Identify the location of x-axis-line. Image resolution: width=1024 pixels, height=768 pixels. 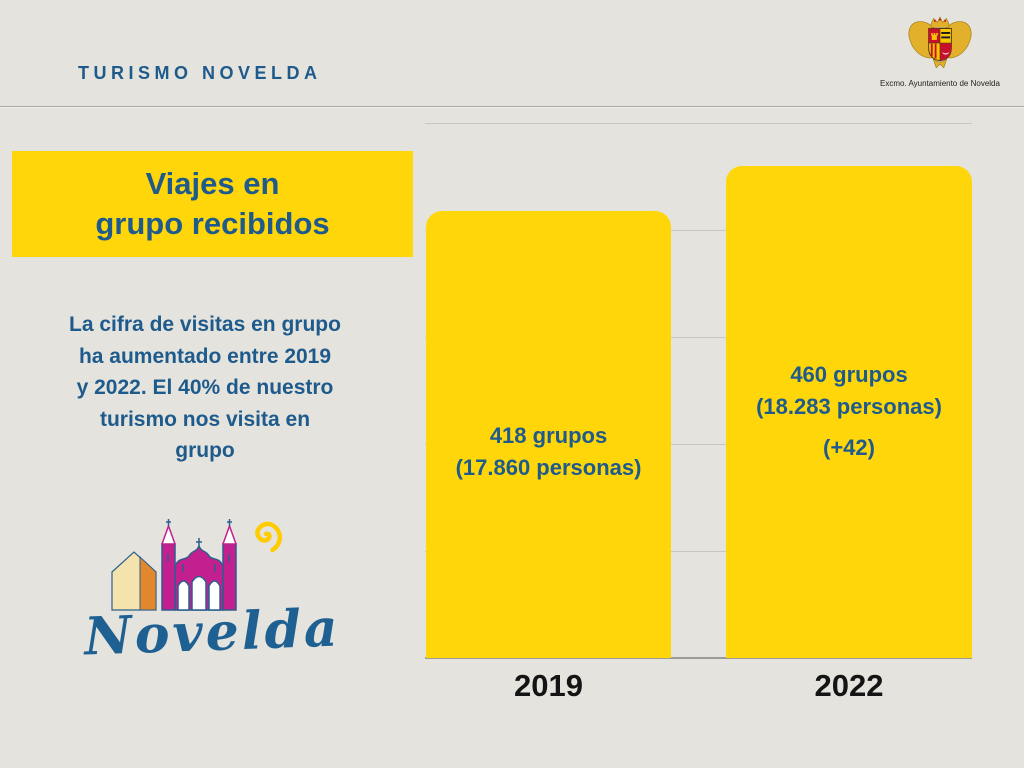
(698, 658).